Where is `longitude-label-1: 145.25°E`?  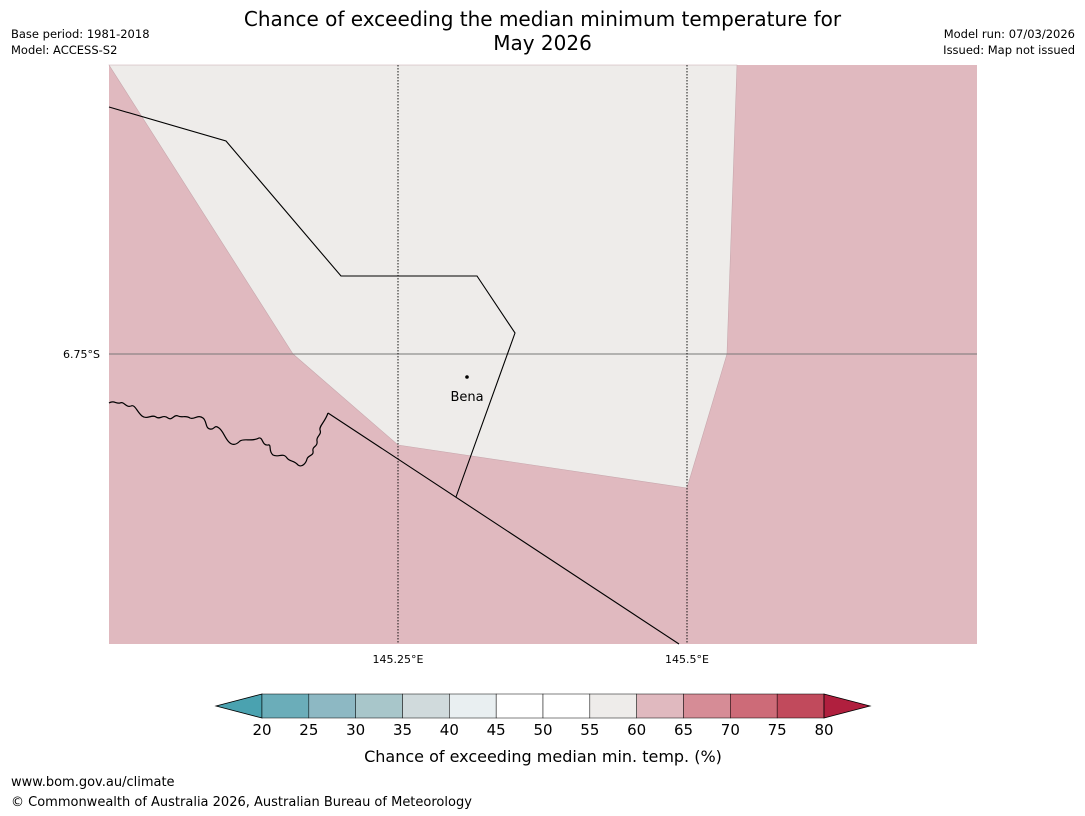
longitude-label-1: 145.25°E is located at coordinates (398, 659).